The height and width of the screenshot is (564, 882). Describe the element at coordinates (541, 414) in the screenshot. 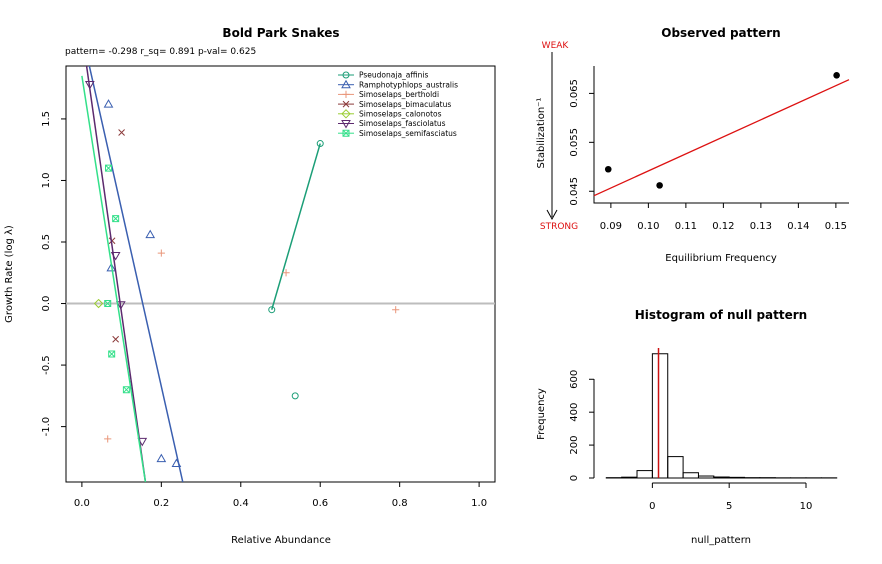

I see `panel3-y-label: Frequency` at that location.